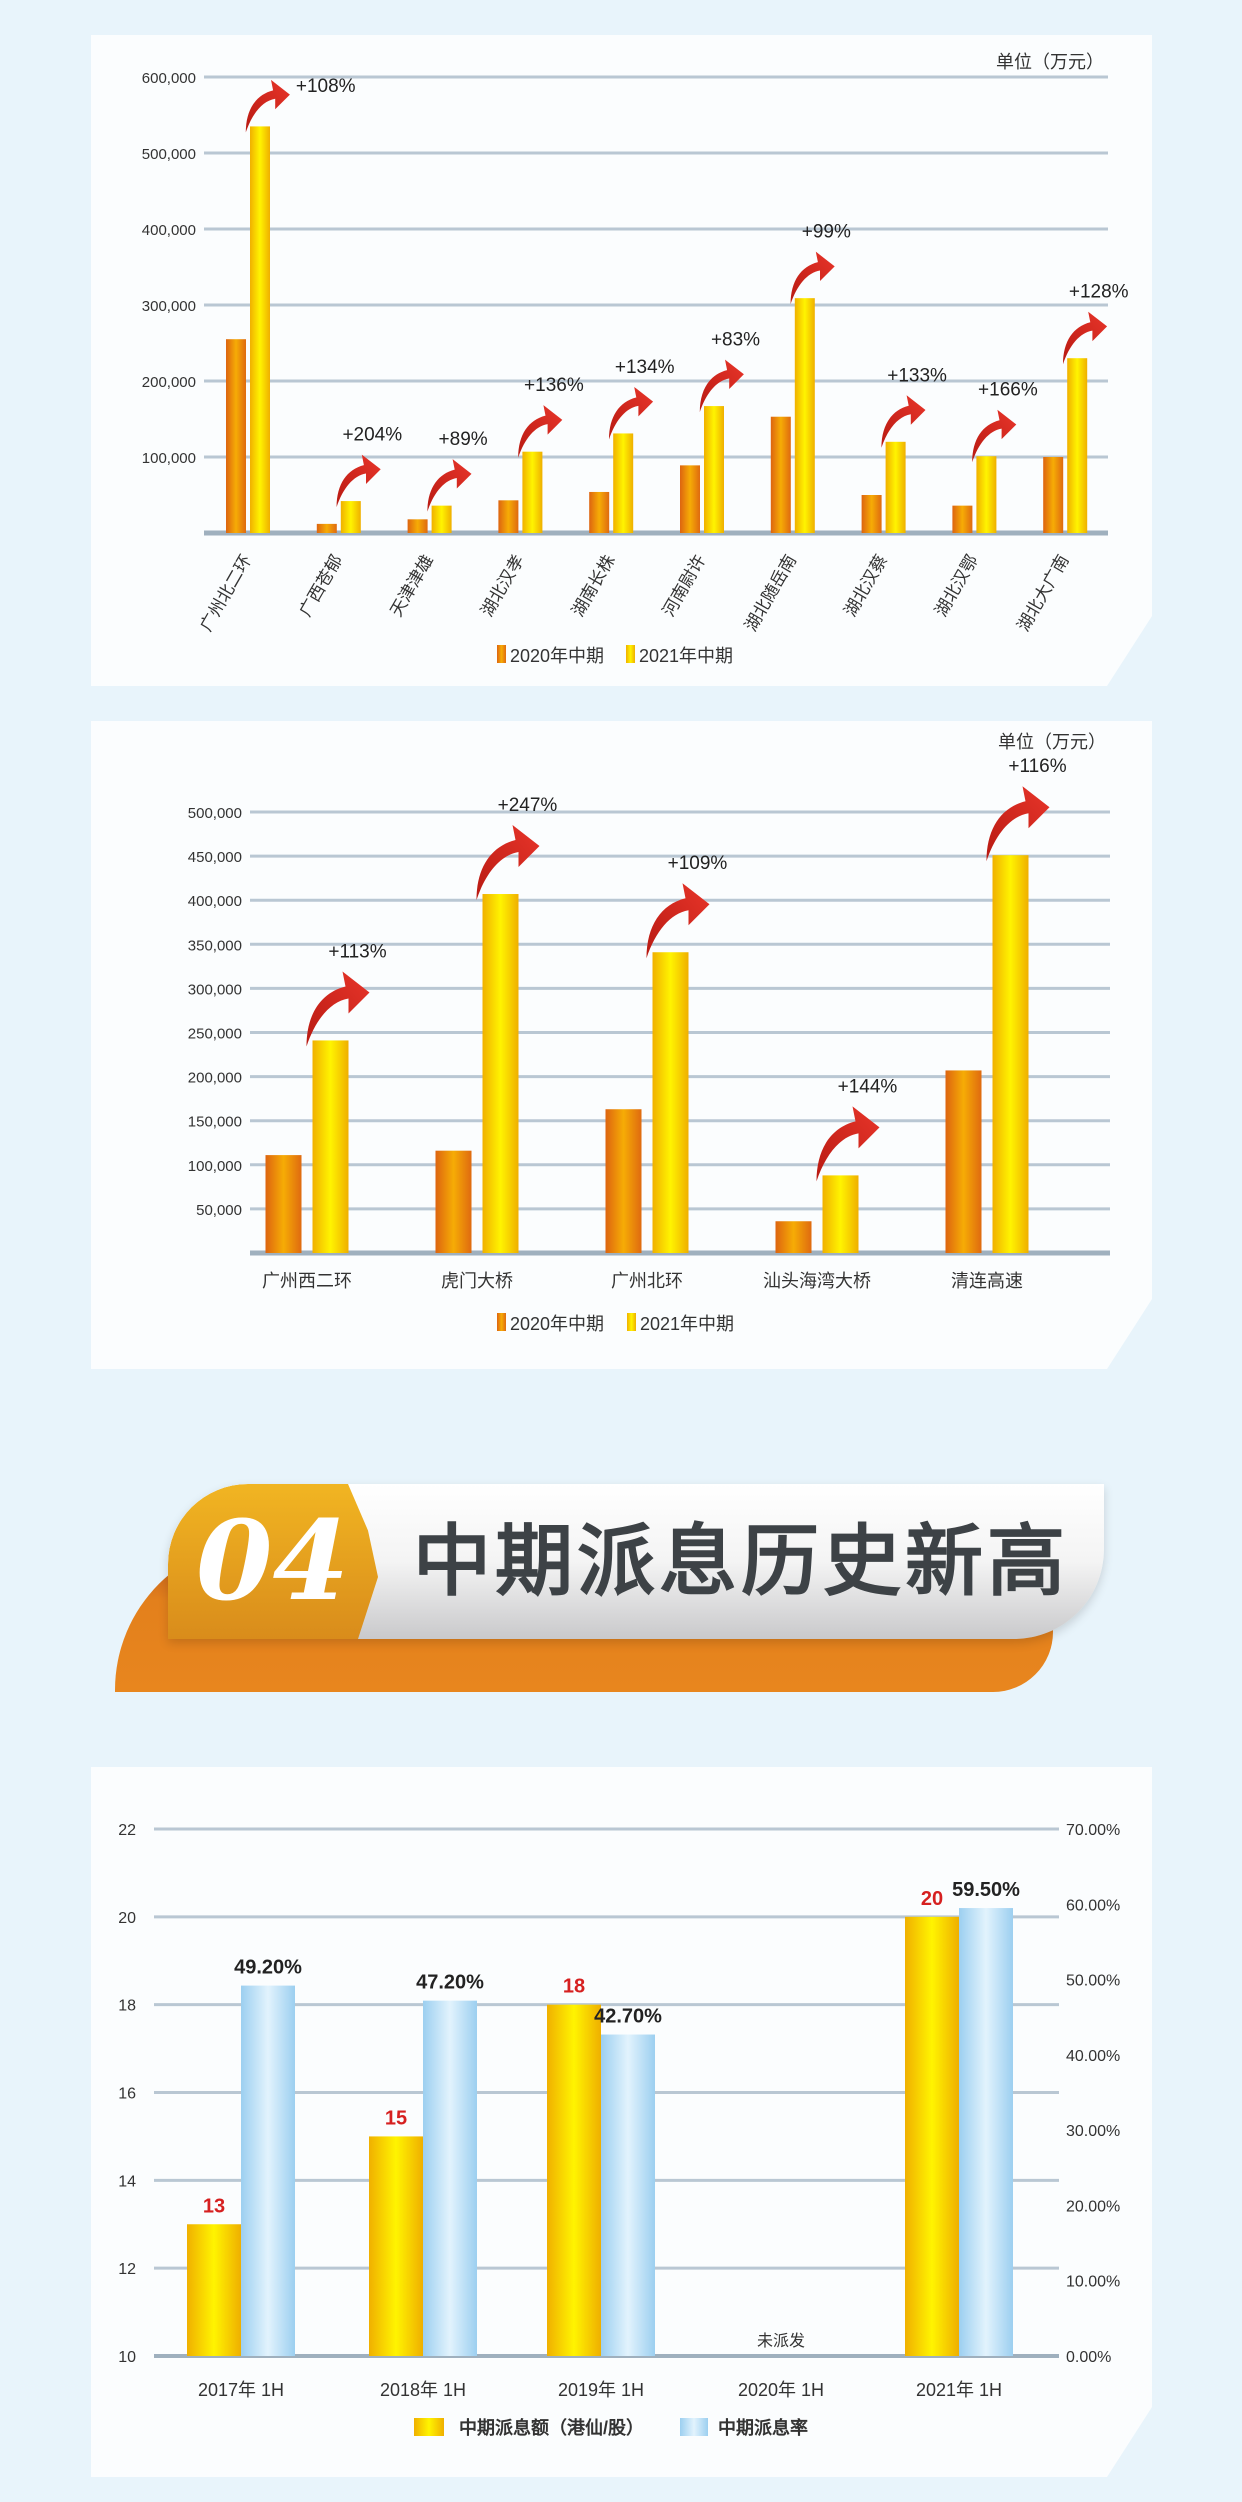  Describe the element at coordinates (214, 2206) in the screenshot. I see `dividend-value-label: 13` at that location.